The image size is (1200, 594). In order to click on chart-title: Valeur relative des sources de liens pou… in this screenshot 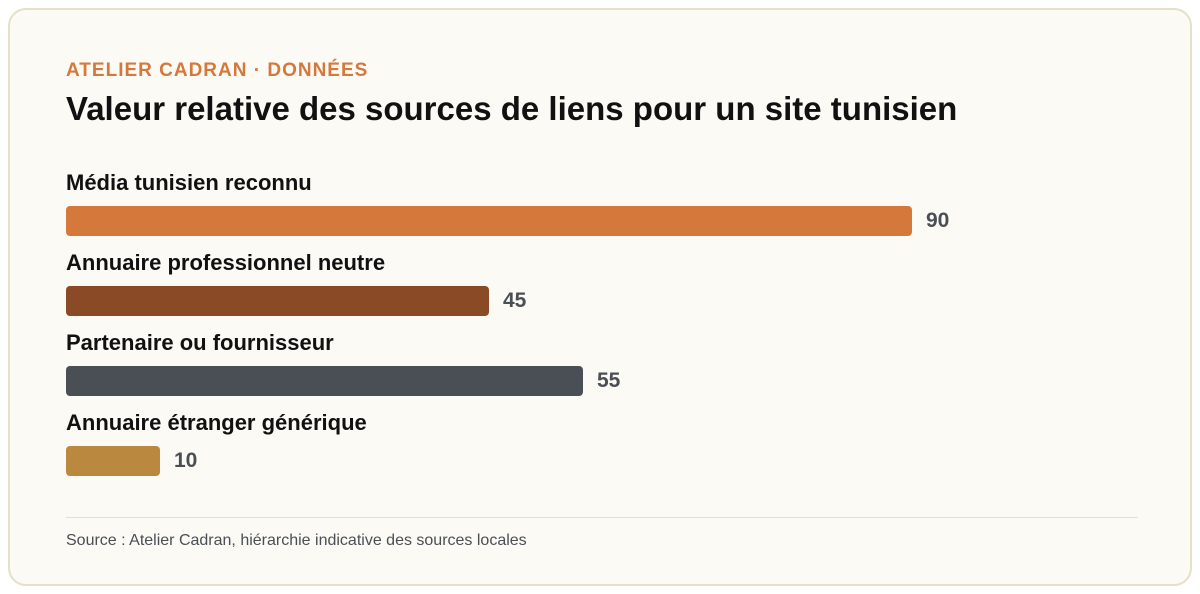, I will do `click(512, 108)`.